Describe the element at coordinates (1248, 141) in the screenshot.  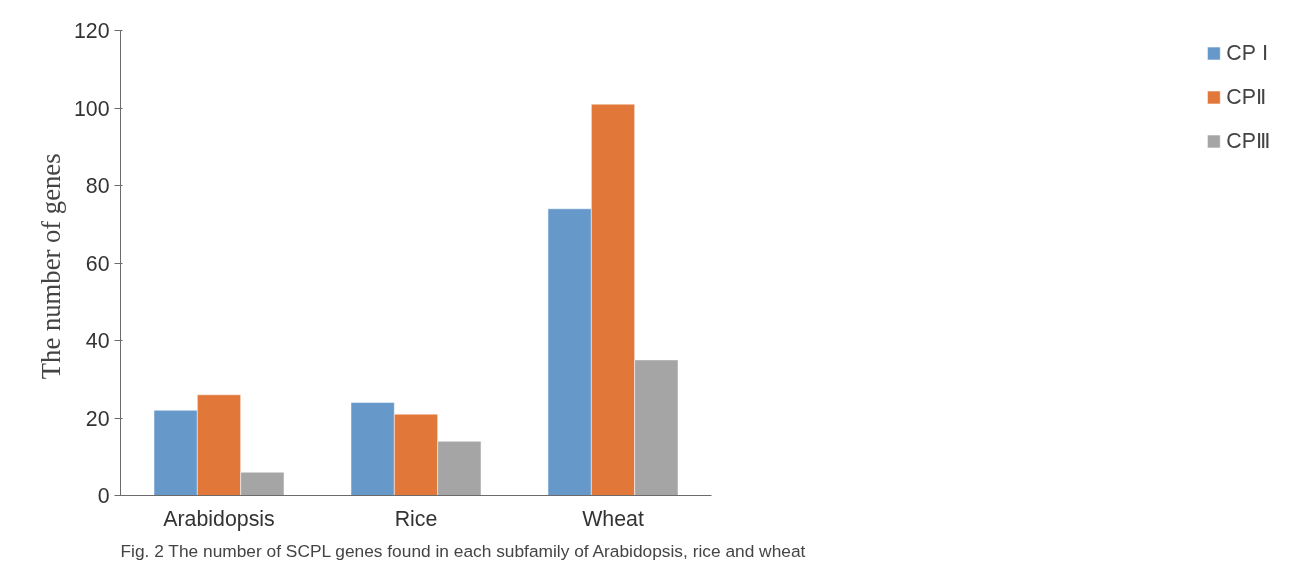
I see `legend-label: CPⅢ` at that location.